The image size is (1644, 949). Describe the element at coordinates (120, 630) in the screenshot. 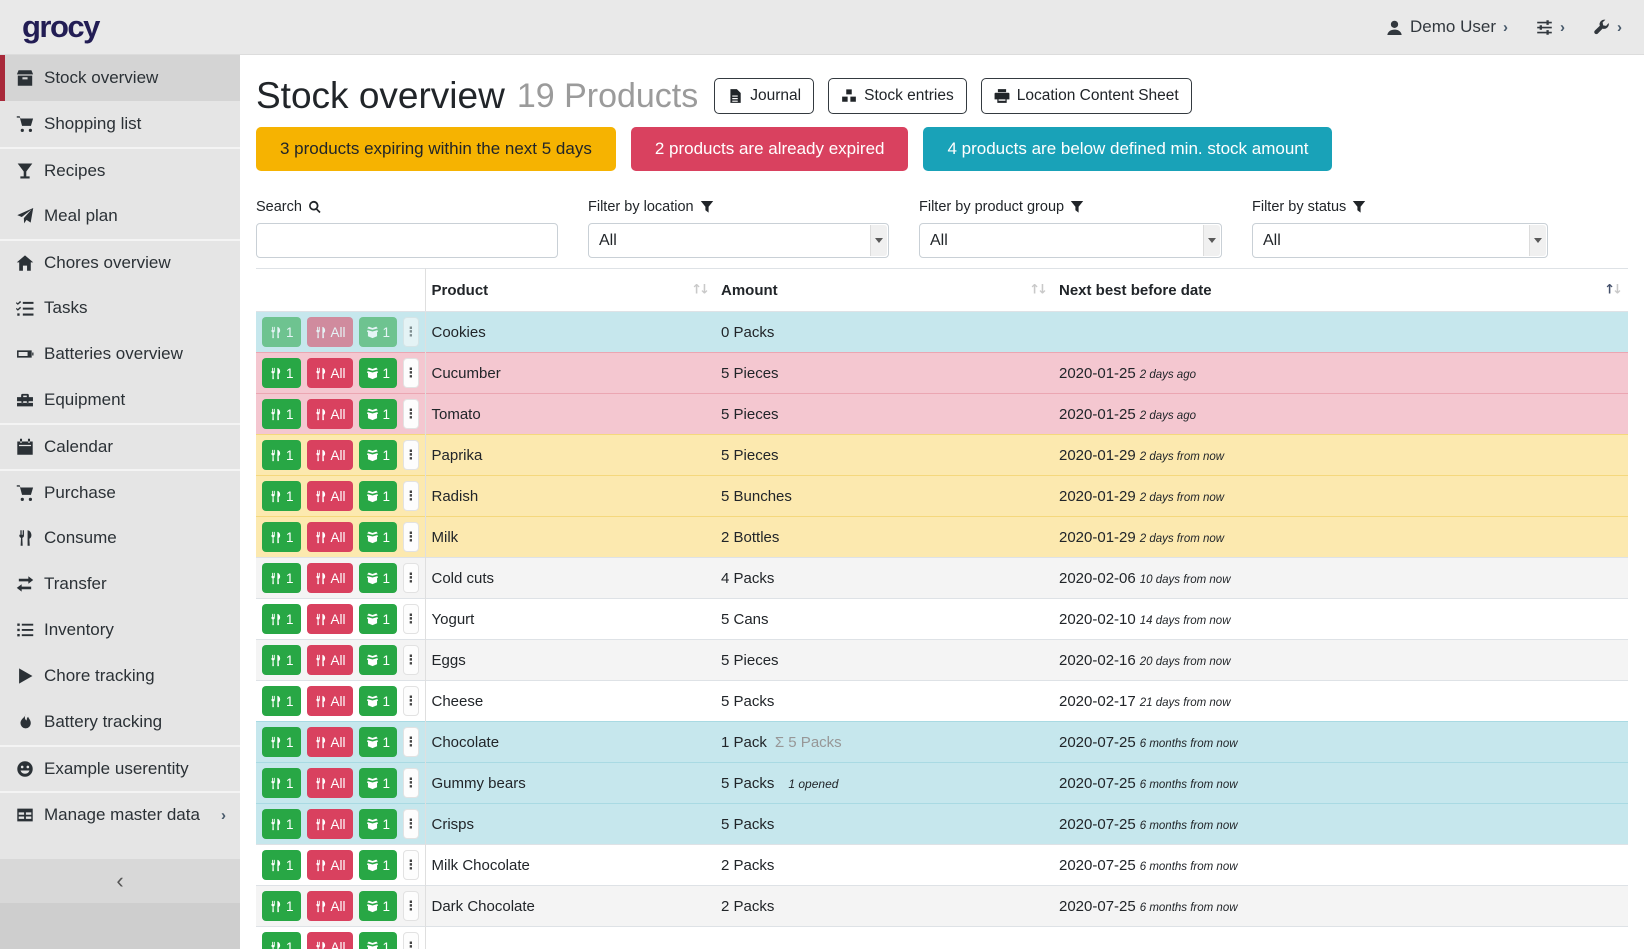

I see `sidebar-item-inventory: Inventory` at that location.